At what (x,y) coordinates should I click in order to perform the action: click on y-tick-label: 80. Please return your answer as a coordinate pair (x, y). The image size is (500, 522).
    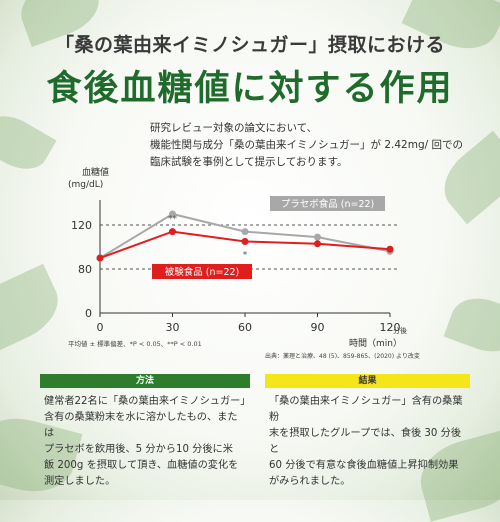
    Looking at the image, I should click on (85, 269).